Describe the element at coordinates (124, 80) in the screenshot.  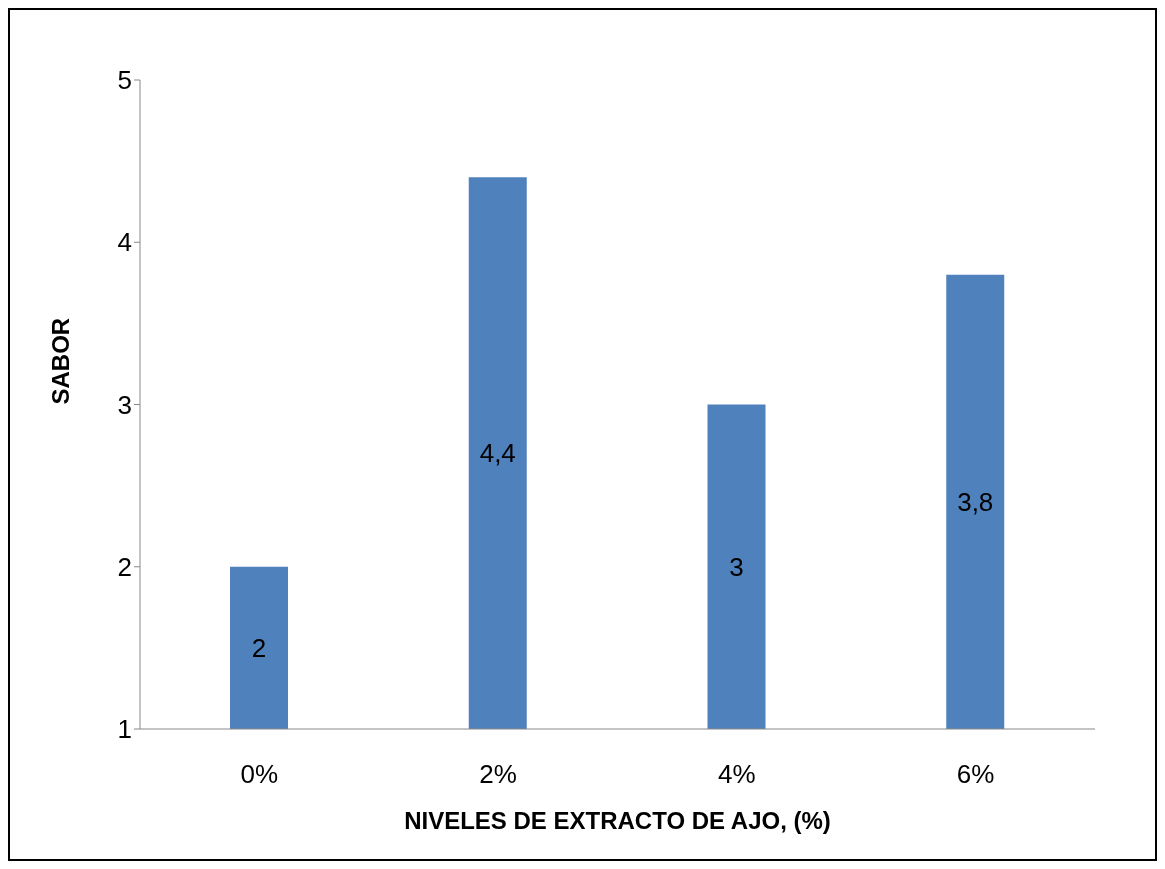
I see `y-tick-label: 5` at that location.